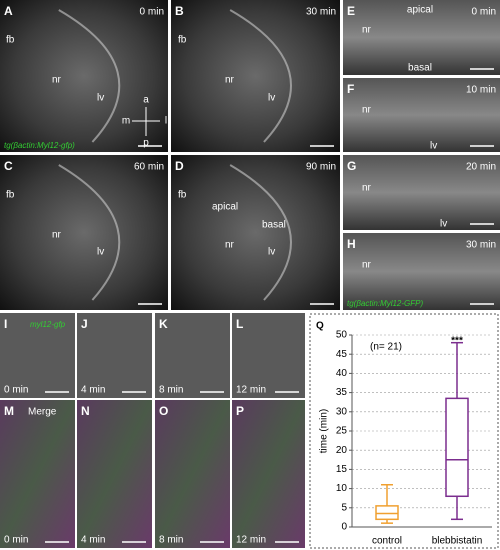  I want to click on time-label: 4 min, so click(93, 540).